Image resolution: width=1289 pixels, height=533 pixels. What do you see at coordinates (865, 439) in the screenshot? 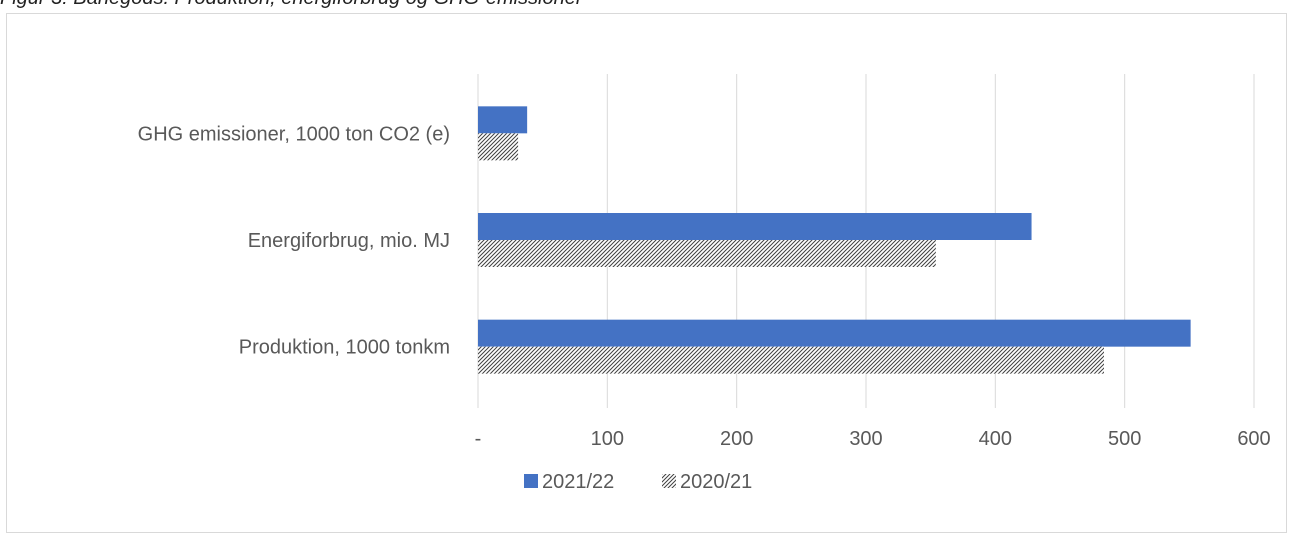
I see `x-tick-label: 300` at bounding box center [865, 439].